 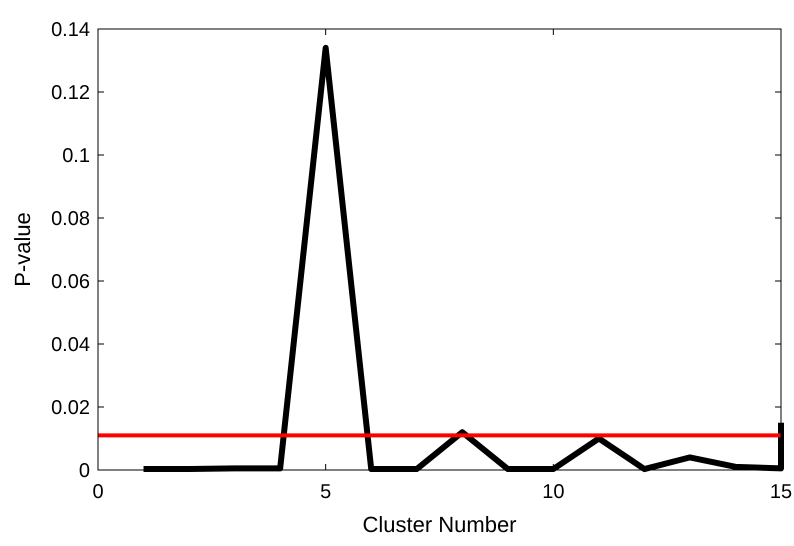 I want to click on y-tick-label: 0.12, so click(x=70, y=93).